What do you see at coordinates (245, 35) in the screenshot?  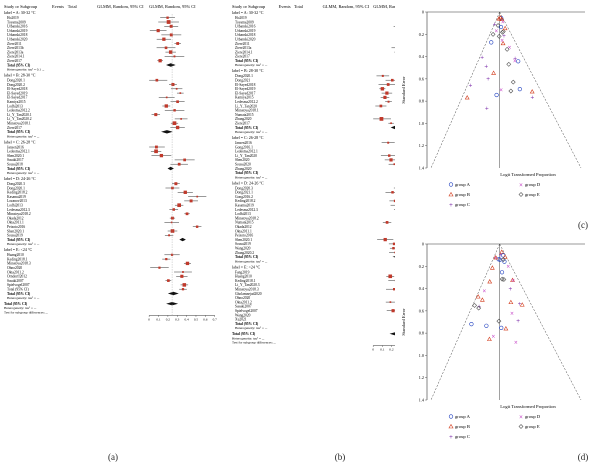 I see `study-name: Urbanski2018` at bounding box center [245, 35].